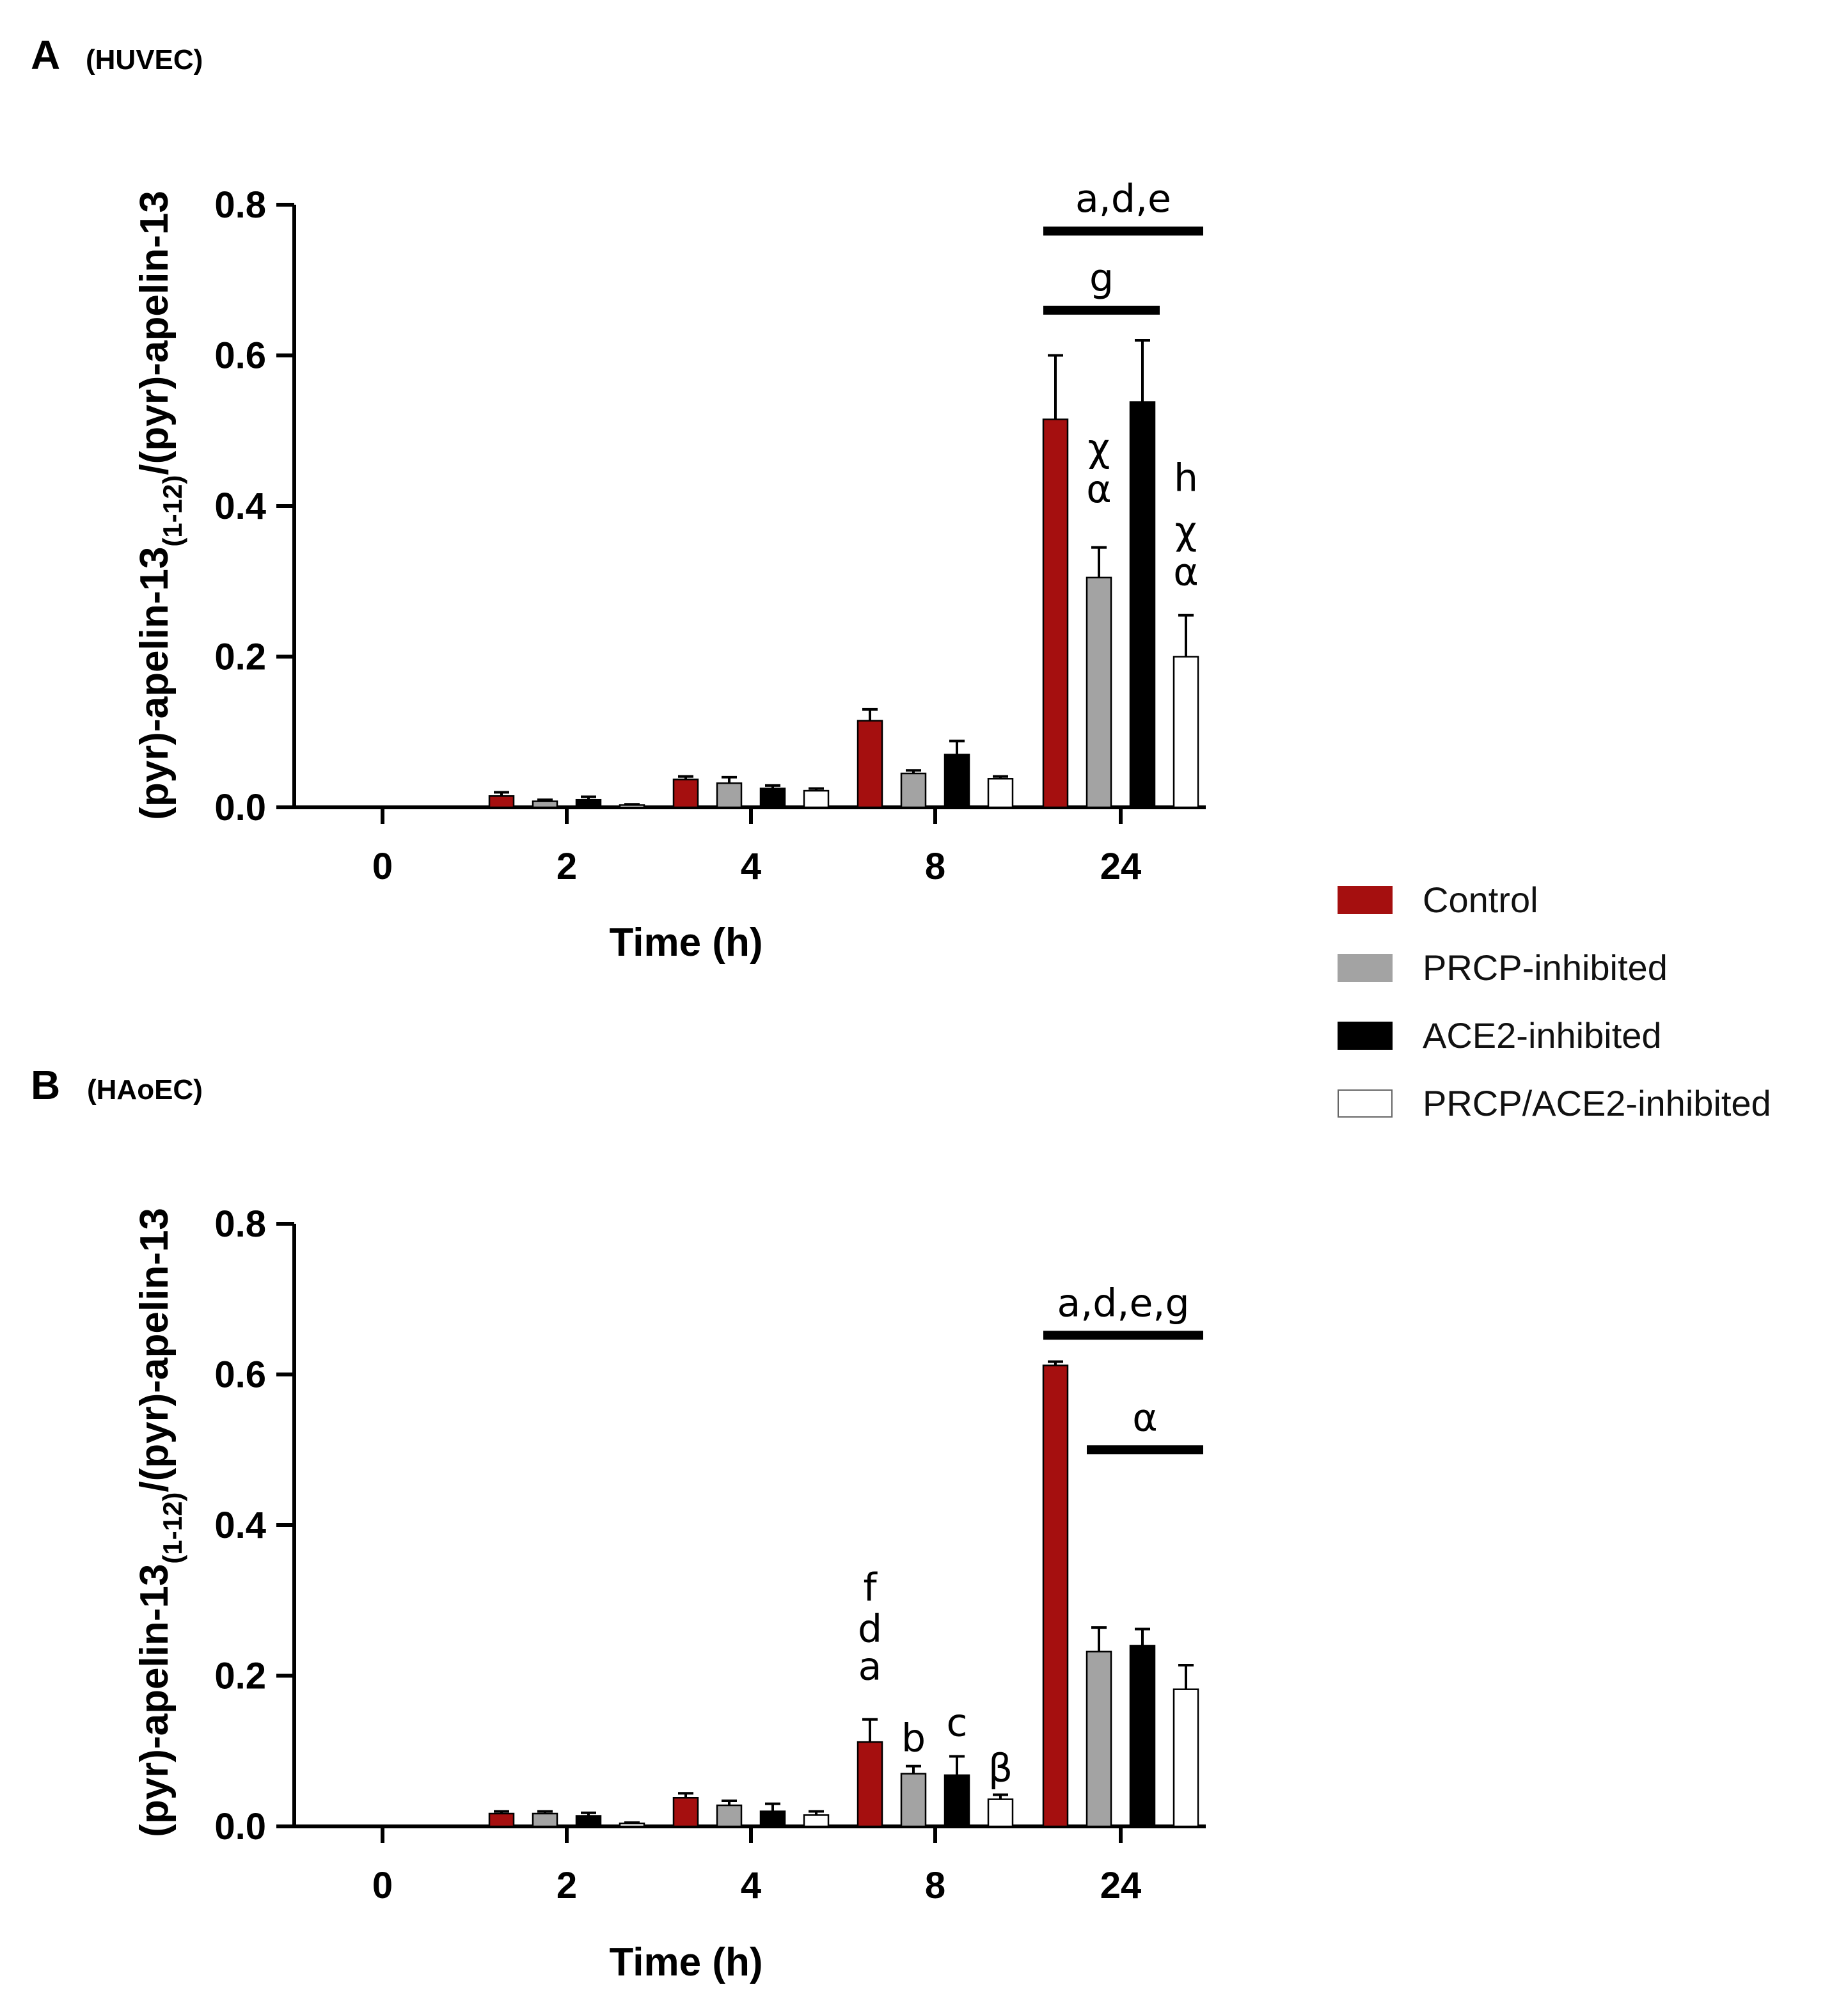 This screenshot has height=2010, width=1848. Describe the element at coordinates (913, 1738) in the screenshot. I see `significance-letter: b` at that location.